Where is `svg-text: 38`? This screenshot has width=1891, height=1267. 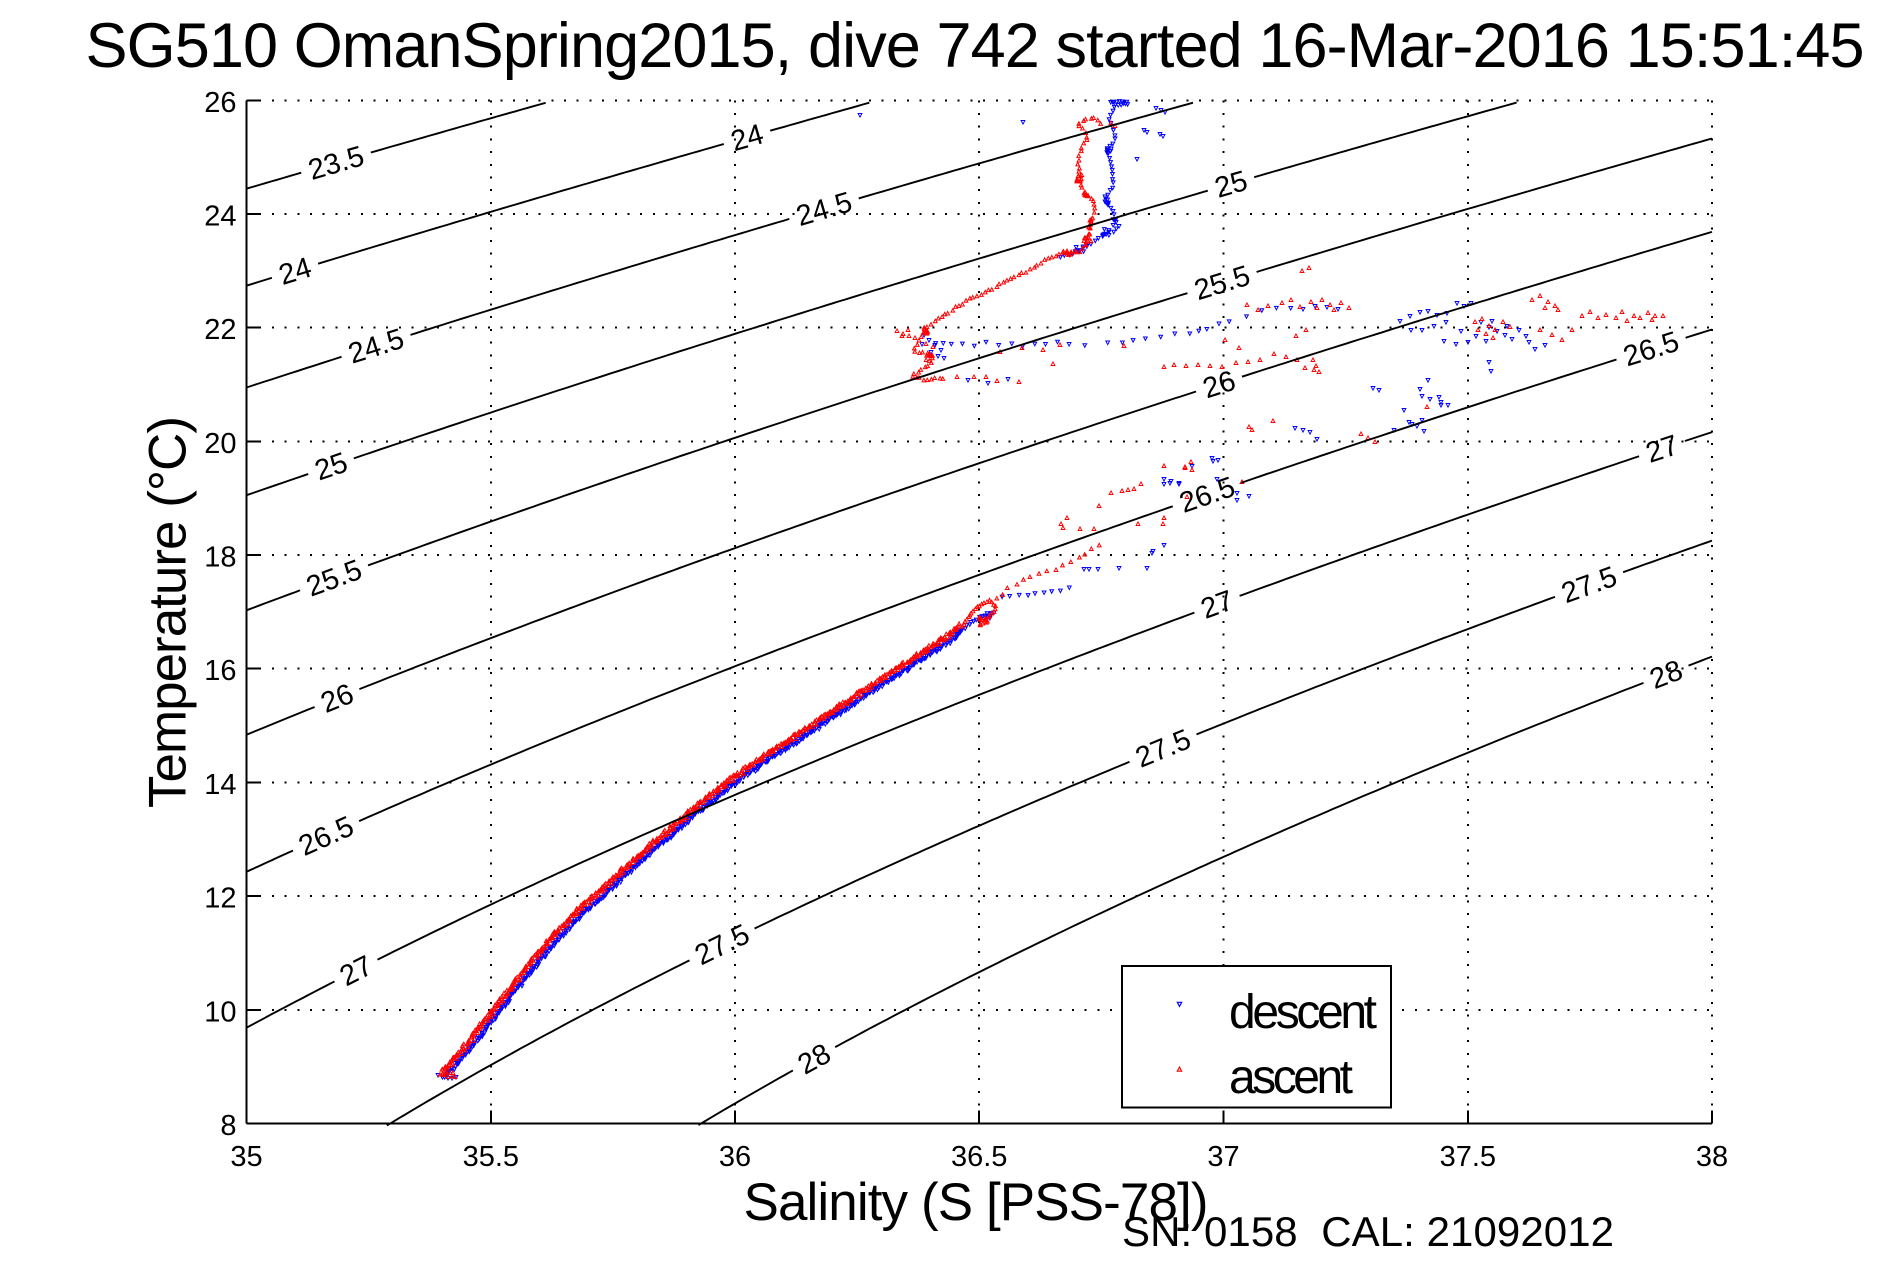 svg-text: 38 is located at coordinates (1712, 1157).